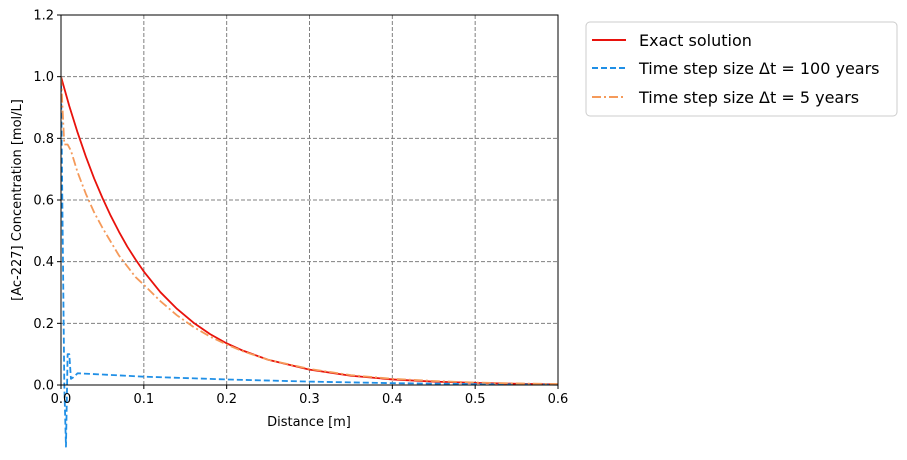 This screenshot has width=907, height=460. Describe the element at coordinates (61, 399) in the screenshot. I see `x-tick-label: 0.0` at that location.